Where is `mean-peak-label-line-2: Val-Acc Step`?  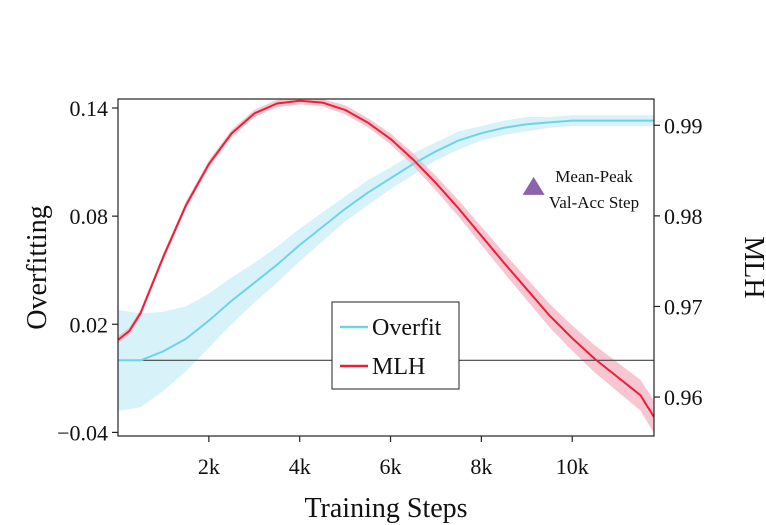
mean-peak-label-line-2: Val-Acc Step is located at coordinates (594, 202).